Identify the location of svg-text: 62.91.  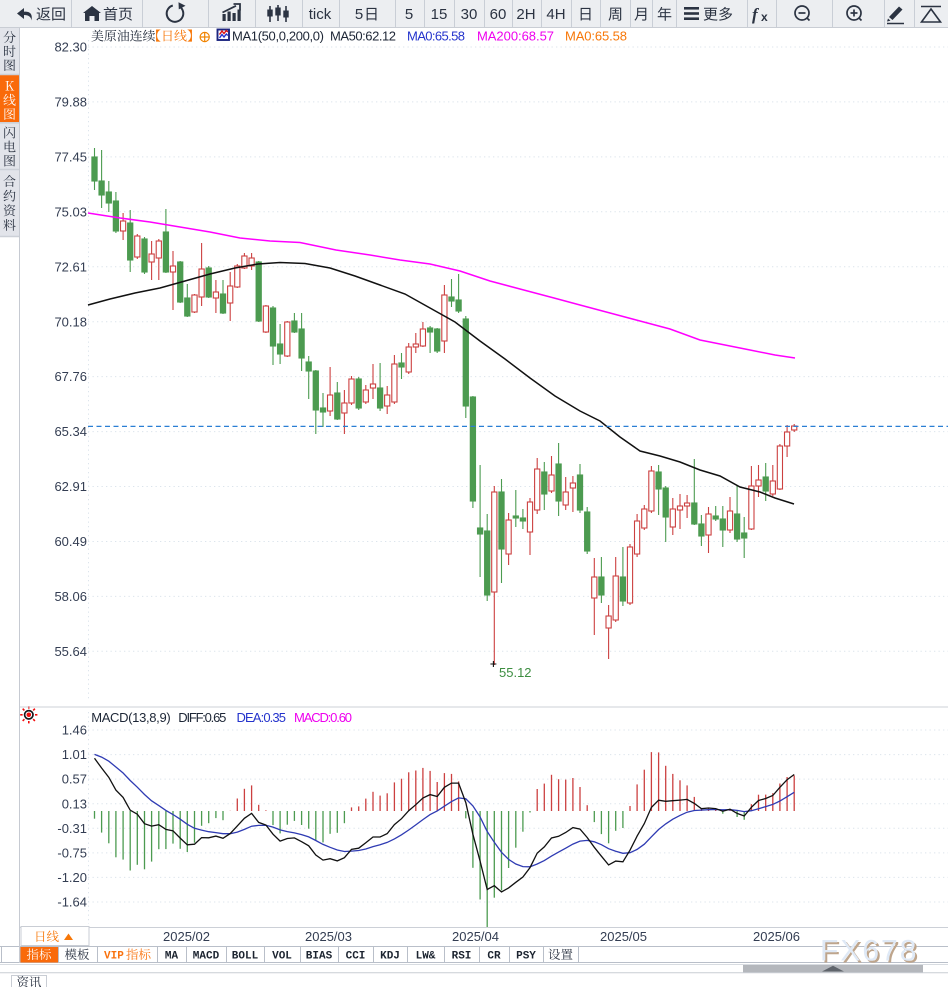
(70, 486).